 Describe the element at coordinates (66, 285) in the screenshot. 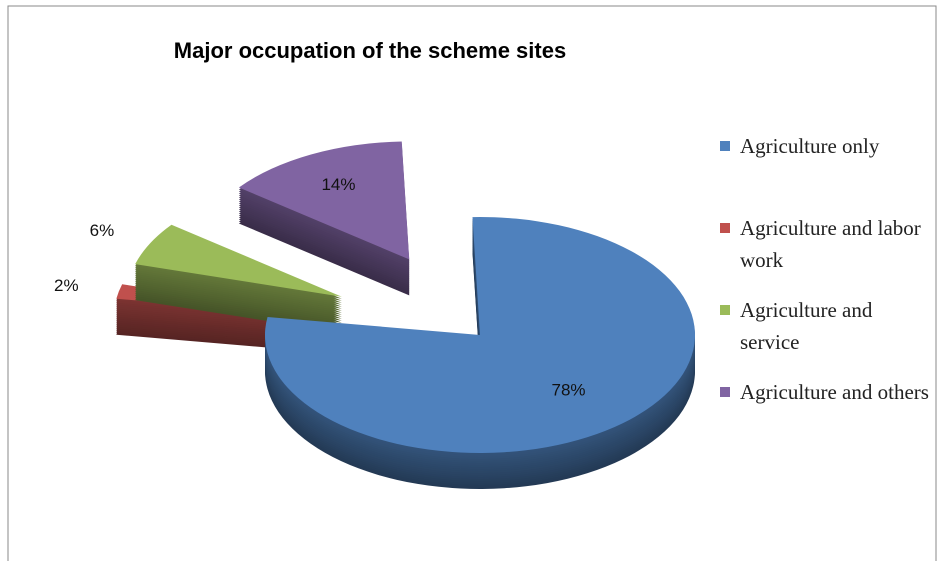

I see `data-label: 2%` at that location.